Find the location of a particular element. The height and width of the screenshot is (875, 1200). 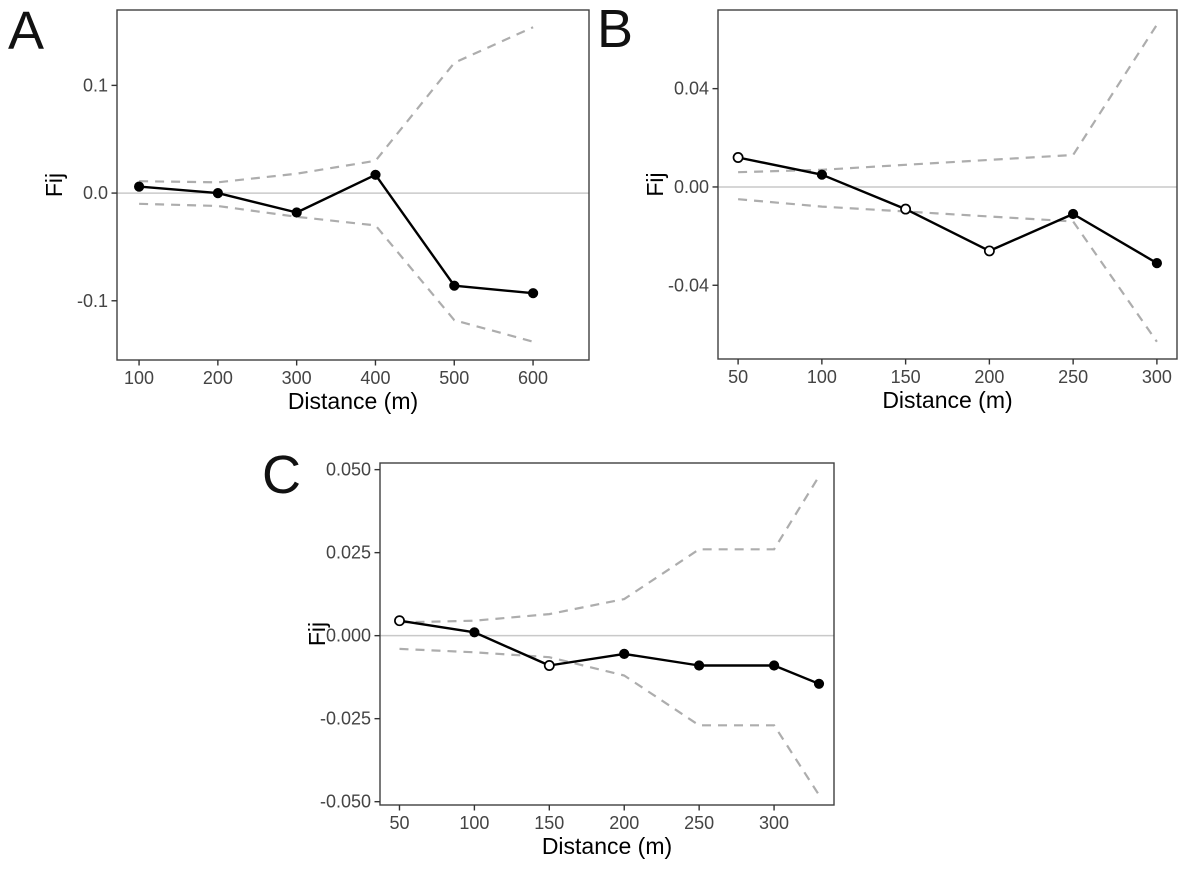

panel-border is located at coordinates (607, 634).